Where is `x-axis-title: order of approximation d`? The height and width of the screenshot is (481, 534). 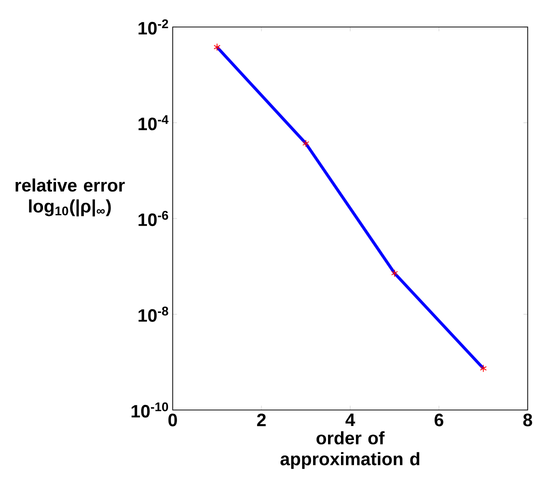
x-axis-title: order of approximation d is located at coordinates (350, 450).